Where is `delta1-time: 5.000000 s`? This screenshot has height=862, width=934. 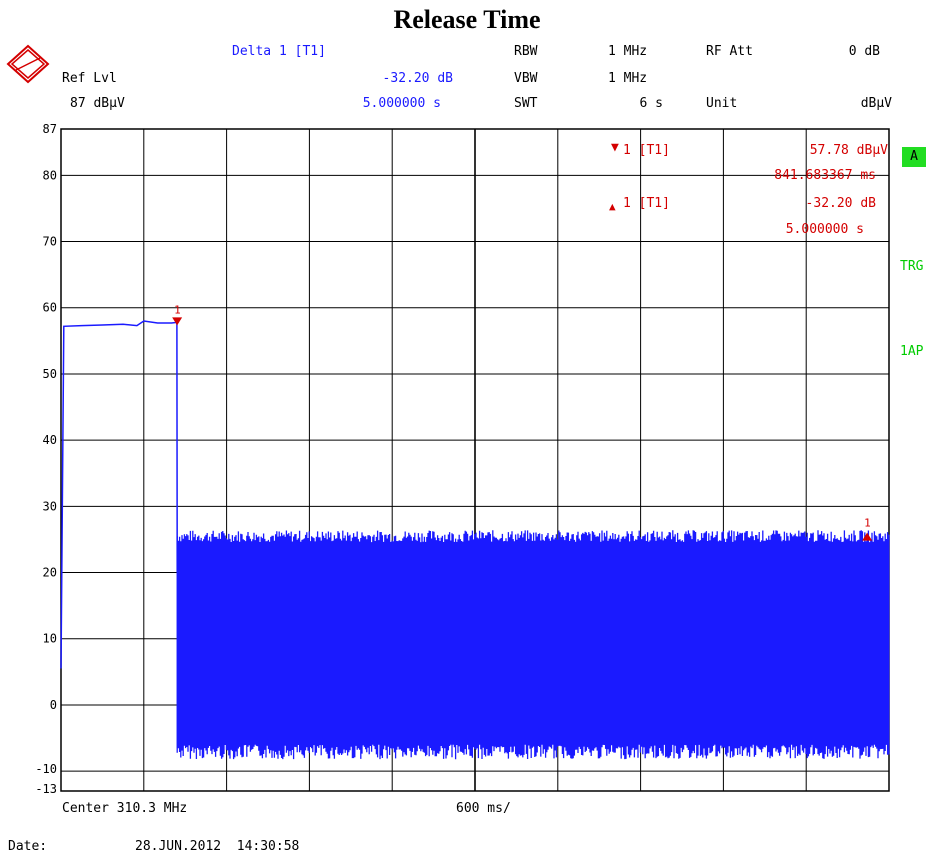 delta1-time: 5.000000 s is located at coordinates (824, 229).